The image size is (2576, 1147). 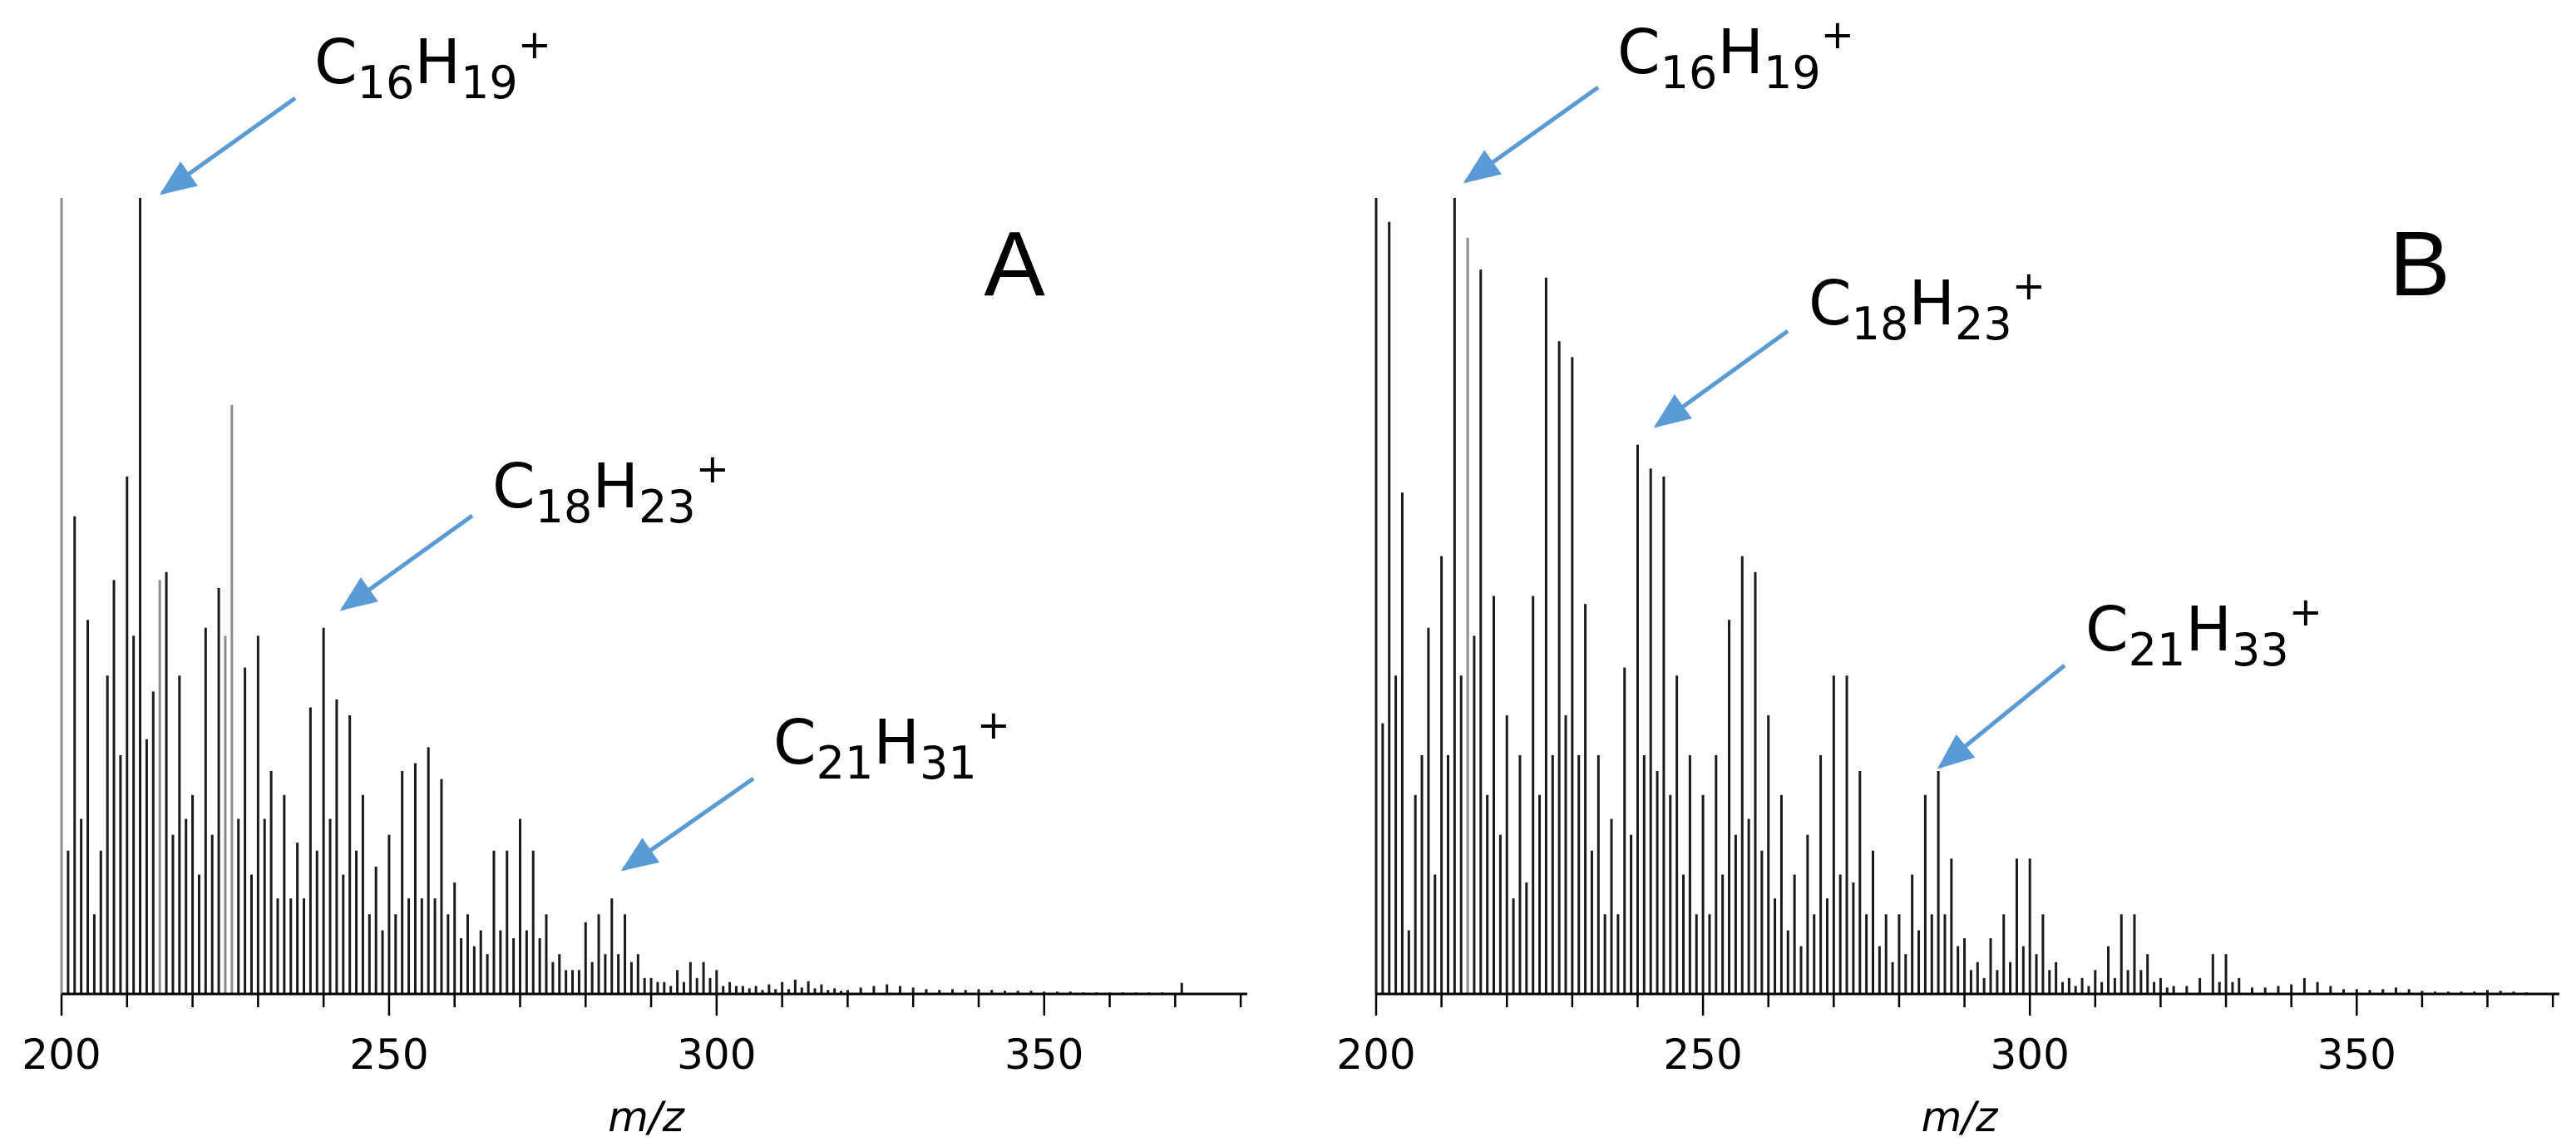 I want to click on panel-label: A, so click(x=1014, y=264).